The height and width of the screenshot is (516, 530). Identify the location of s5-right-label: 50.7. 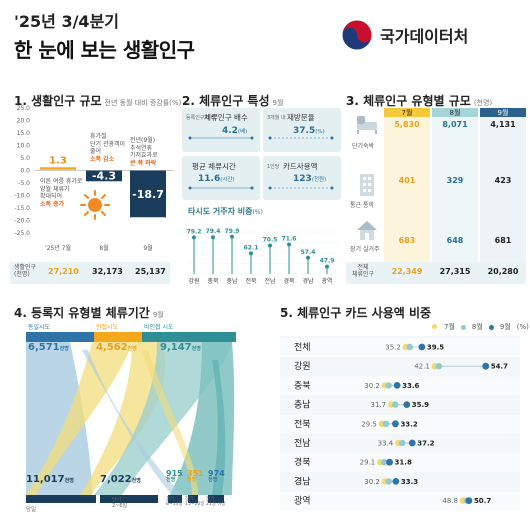
(482, 501).